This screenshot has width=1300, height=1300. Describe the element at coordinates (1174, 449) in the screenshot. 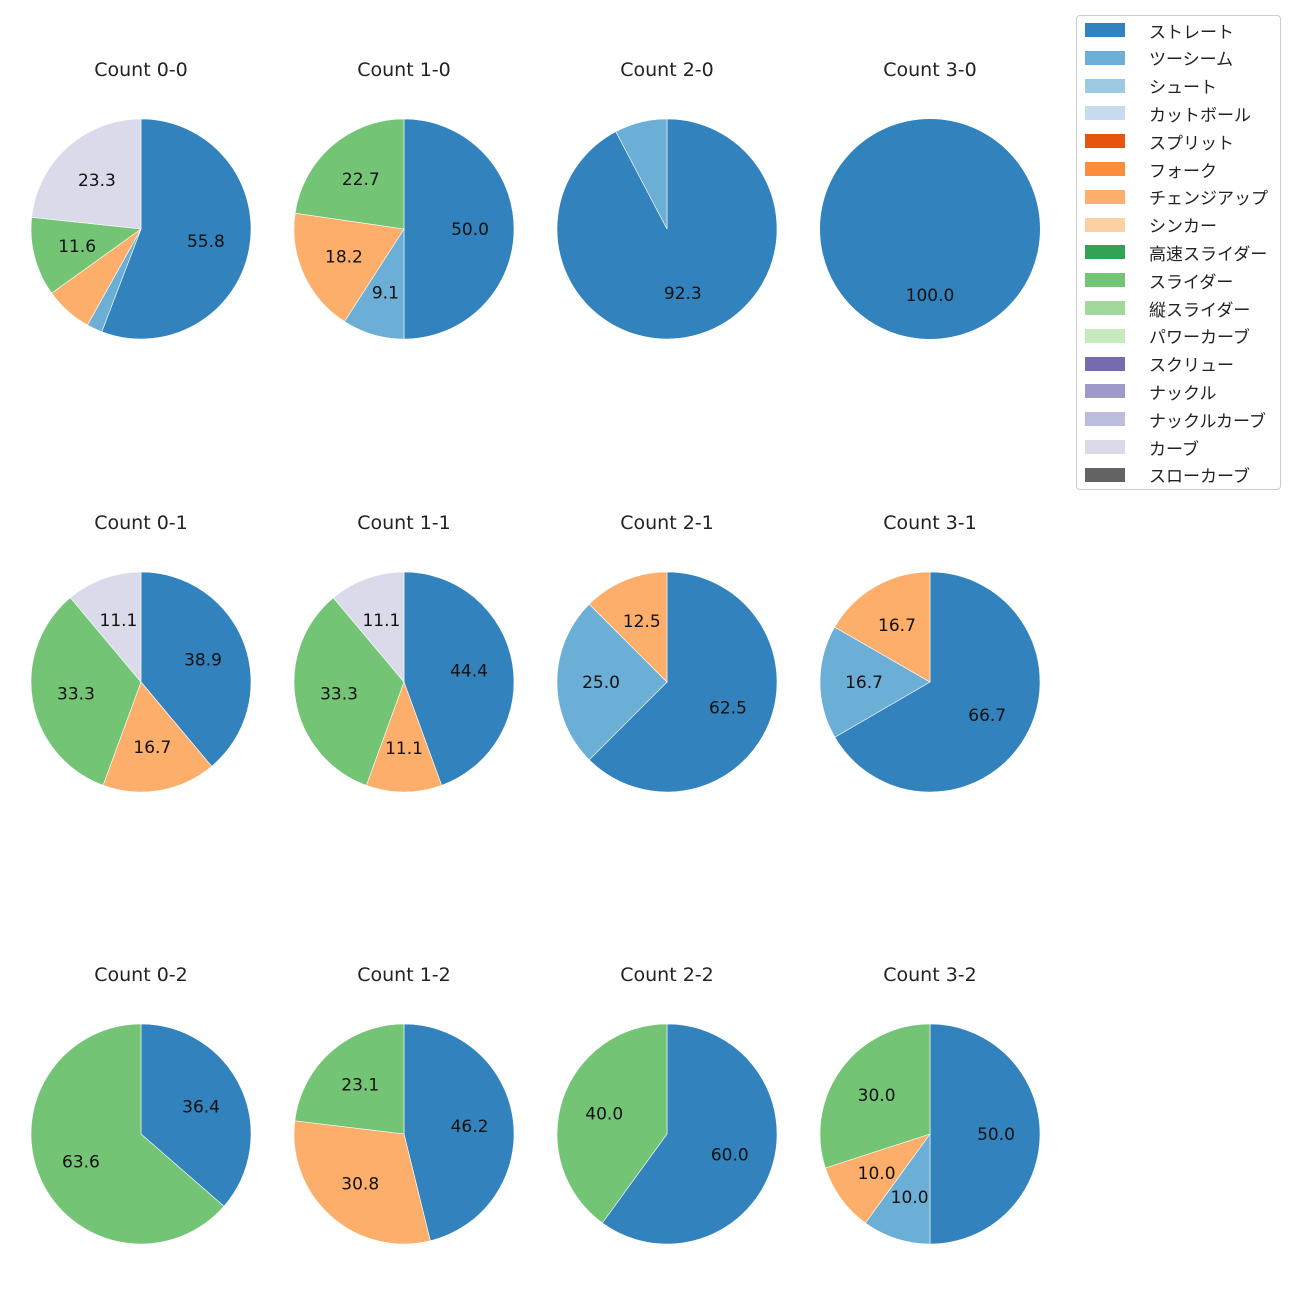

I see `legend-label: カーブ` at that location.